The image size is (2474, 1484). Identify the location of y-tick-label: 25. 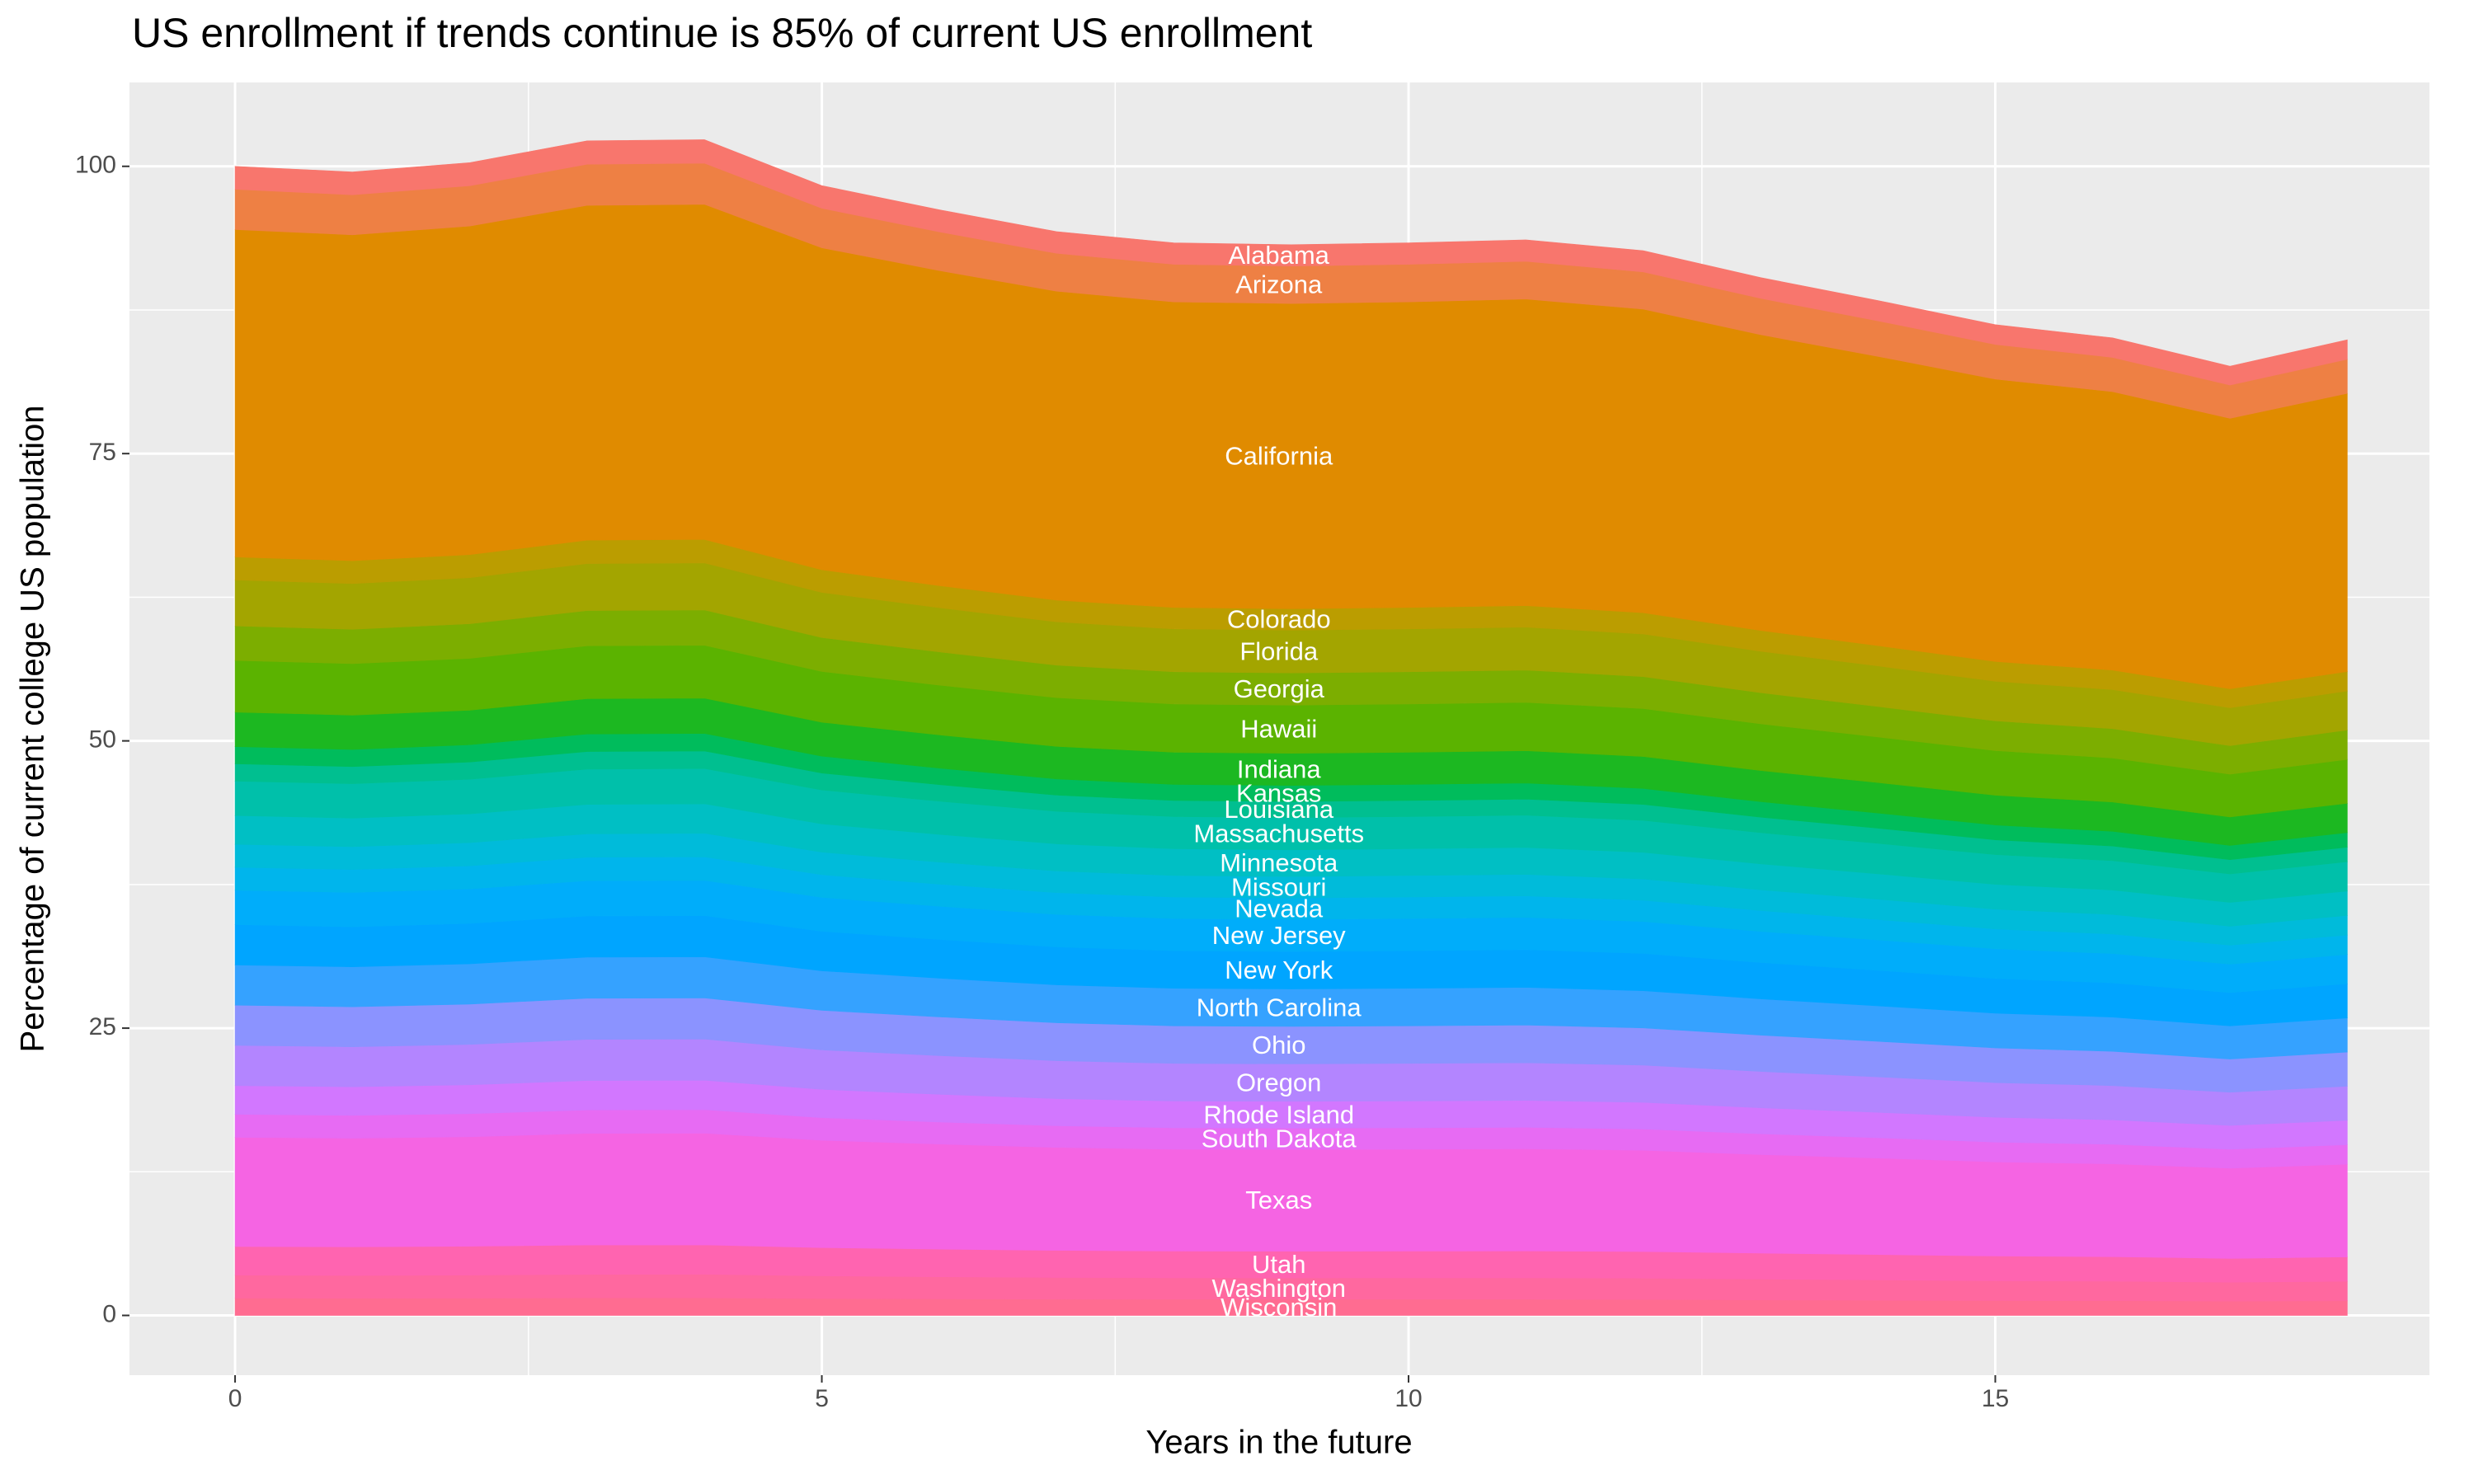
(102, 1026).